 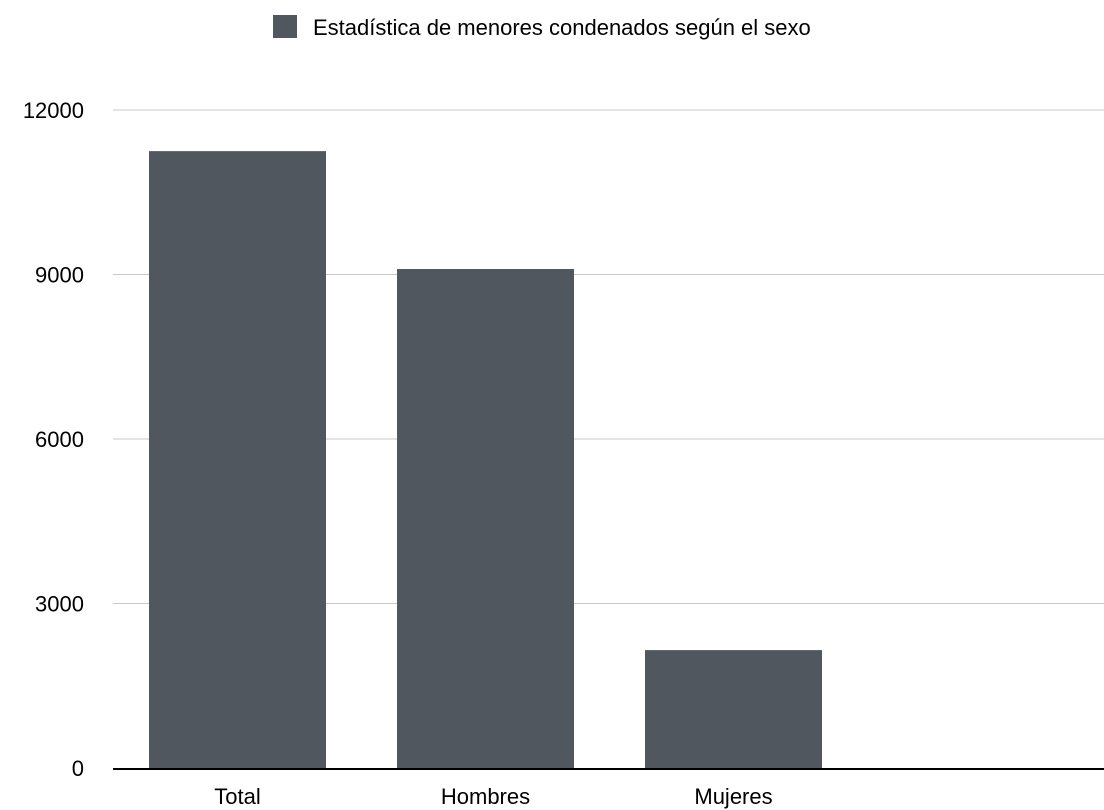 I want to click on y-tick-label: 0, so click(x=78, y=768).